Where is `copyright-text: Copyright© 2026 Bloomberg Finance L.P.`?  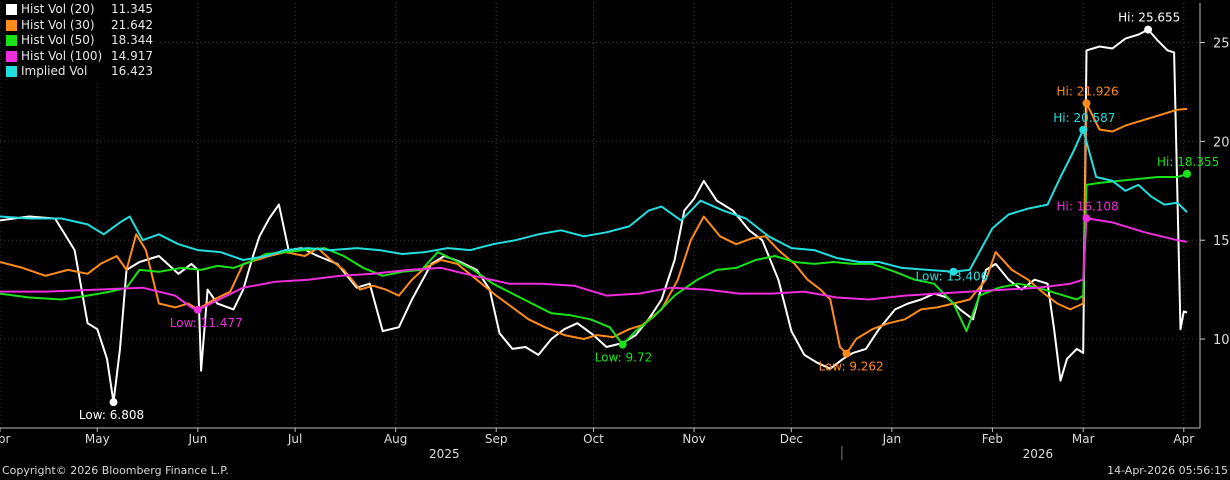 copyright-text: Copyright© 2026 Bloomberg Finance L.P. is located at coordinates (115, 470).